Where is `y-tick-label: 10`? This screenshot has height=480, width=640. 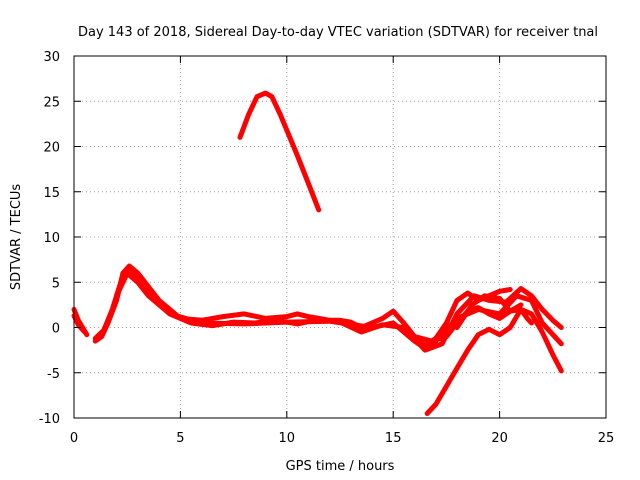 y-tick-label: 10 is located at coordinates (51, 238).